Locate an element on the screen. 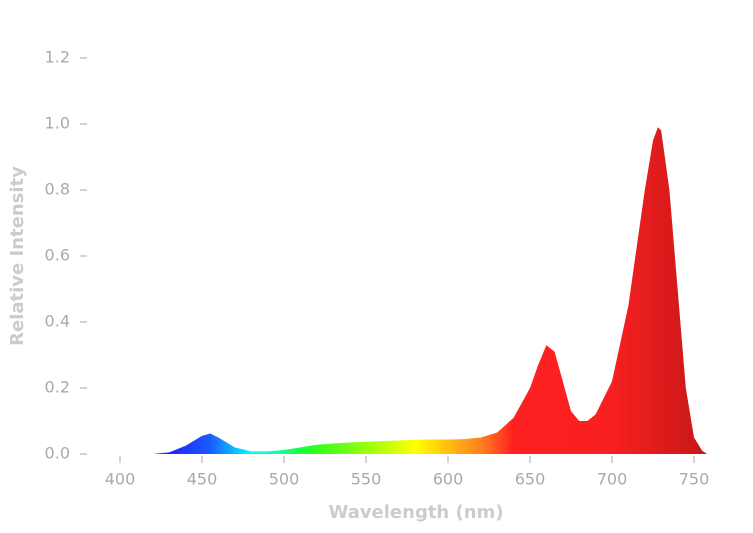  x-tick-label: 500 is located at coordinates (284, 479).